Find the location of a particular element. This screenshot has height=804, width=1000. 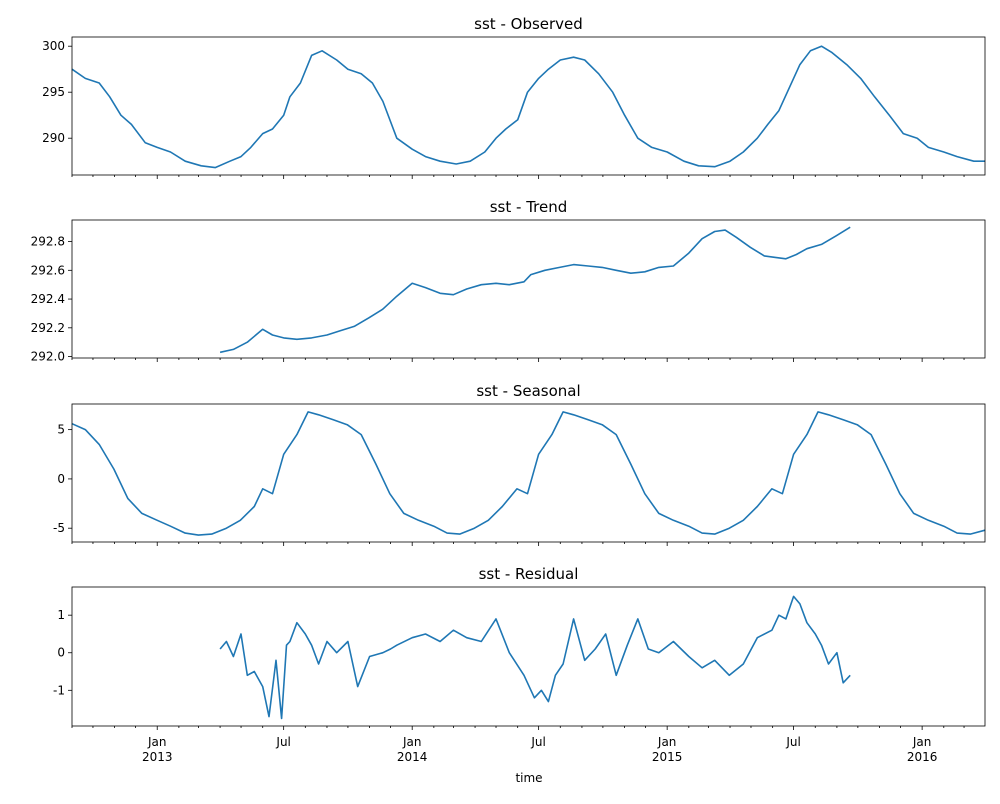

x-tick-year-label: 2014 is located at coordinates (412, 757).